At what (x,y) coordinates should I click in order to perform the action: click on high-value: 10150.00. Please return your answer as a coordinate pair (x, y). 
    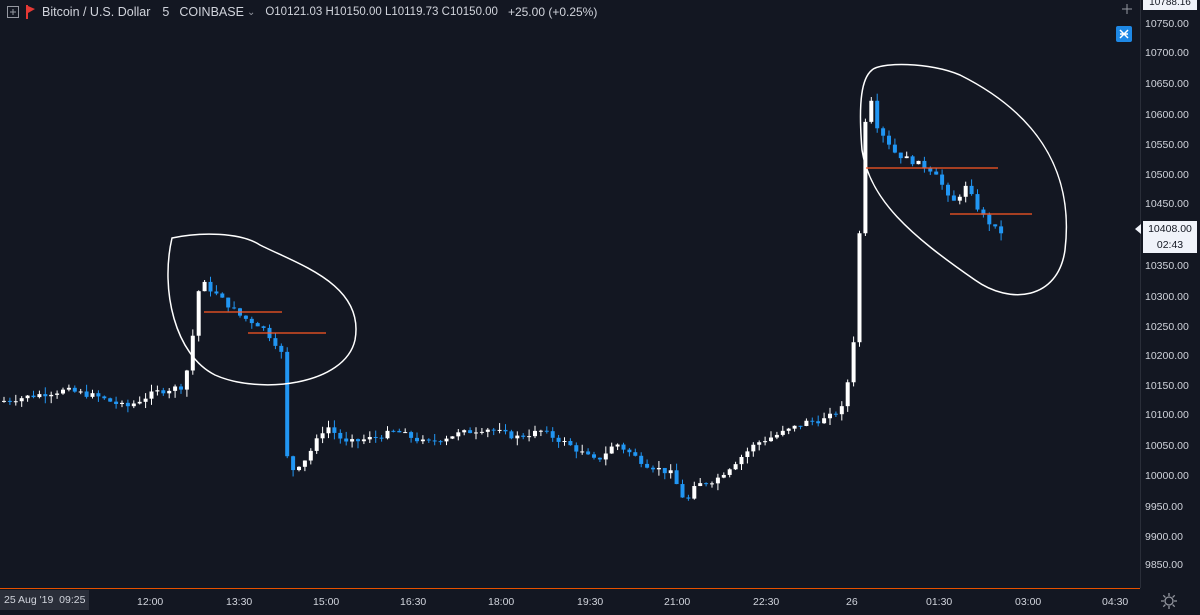
    Looking at the image, I should click on (357, 12).